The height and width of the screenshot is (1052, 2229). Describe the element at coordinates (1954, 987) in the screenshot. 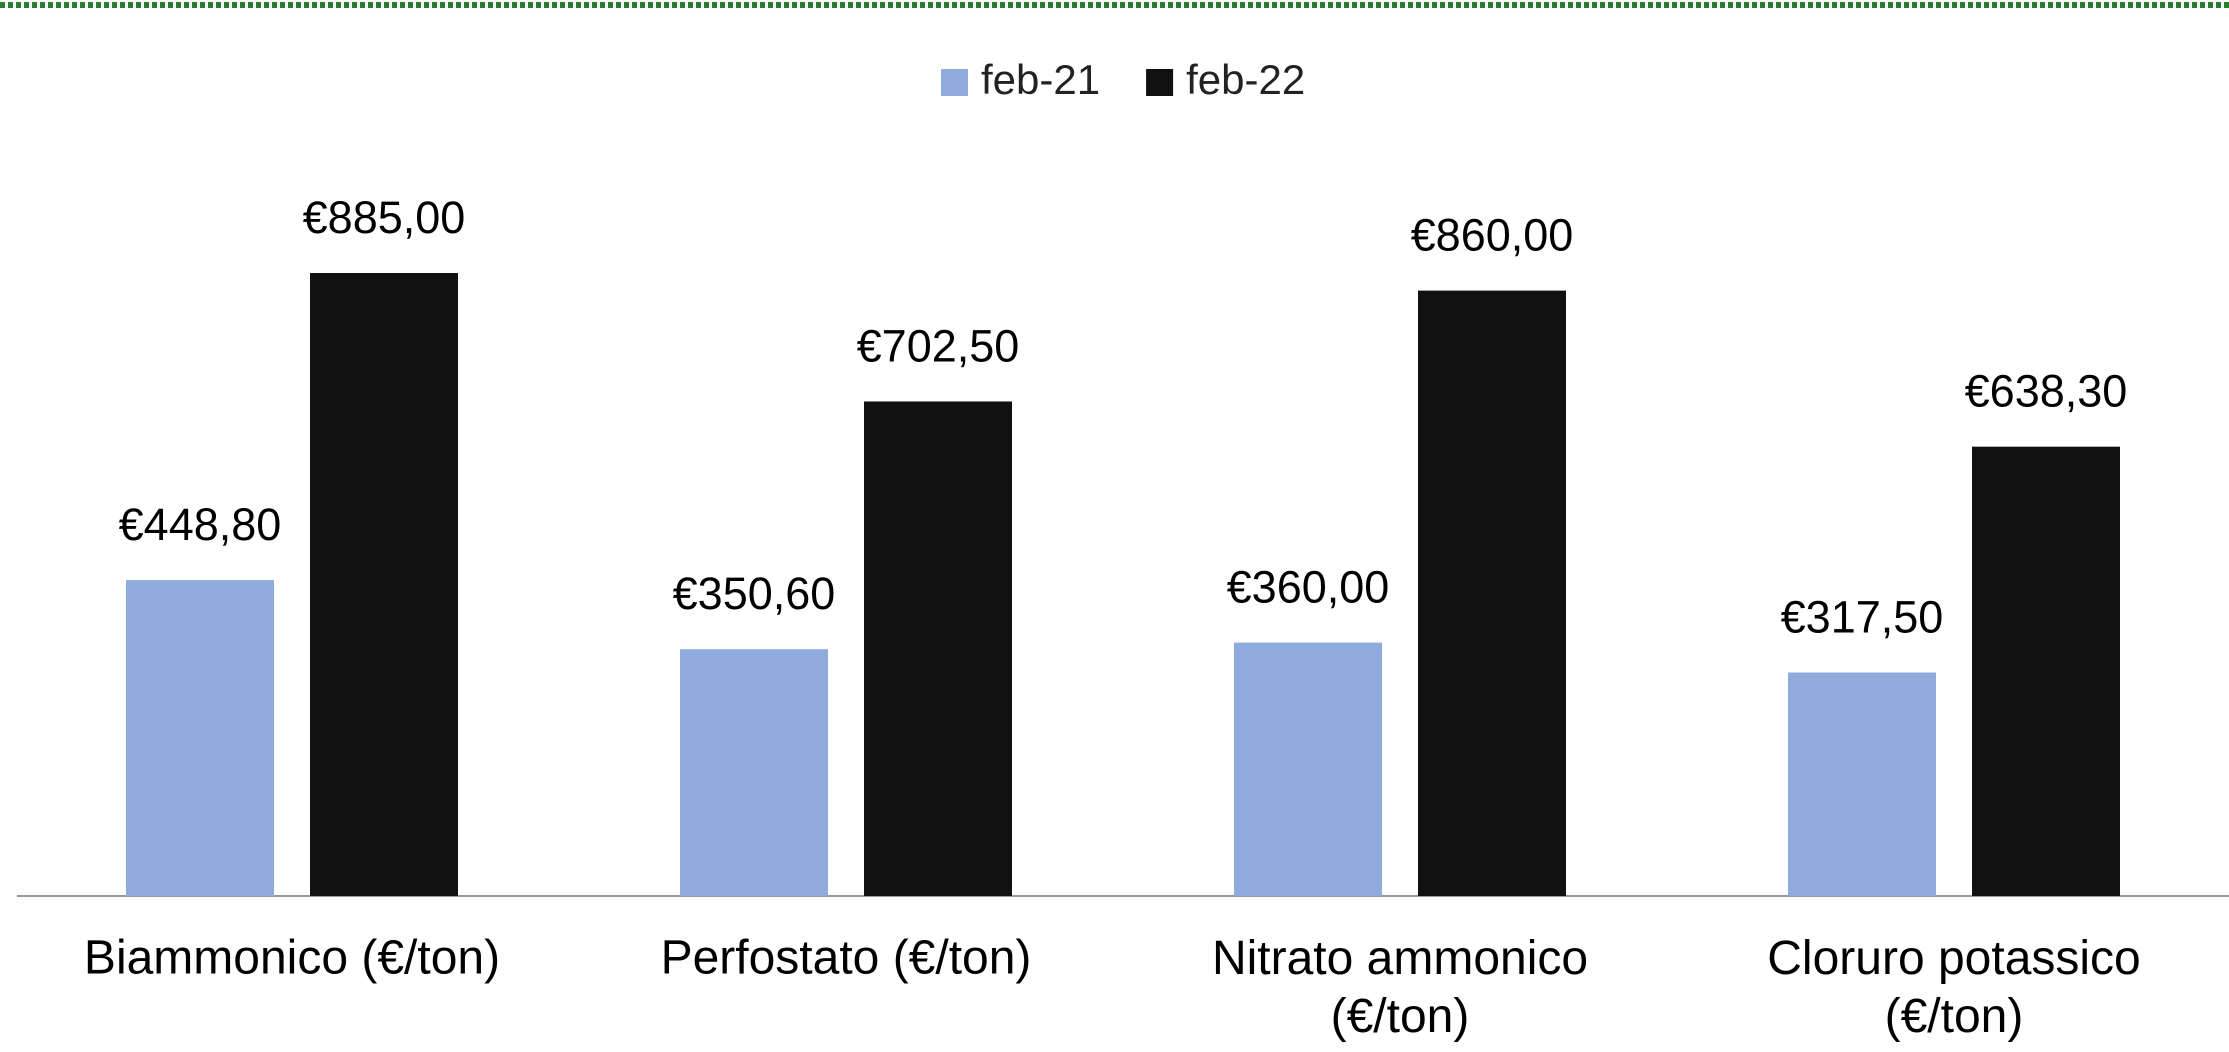

I see `x-tick-label: Cloruro potassico (€/ton)` at that location.